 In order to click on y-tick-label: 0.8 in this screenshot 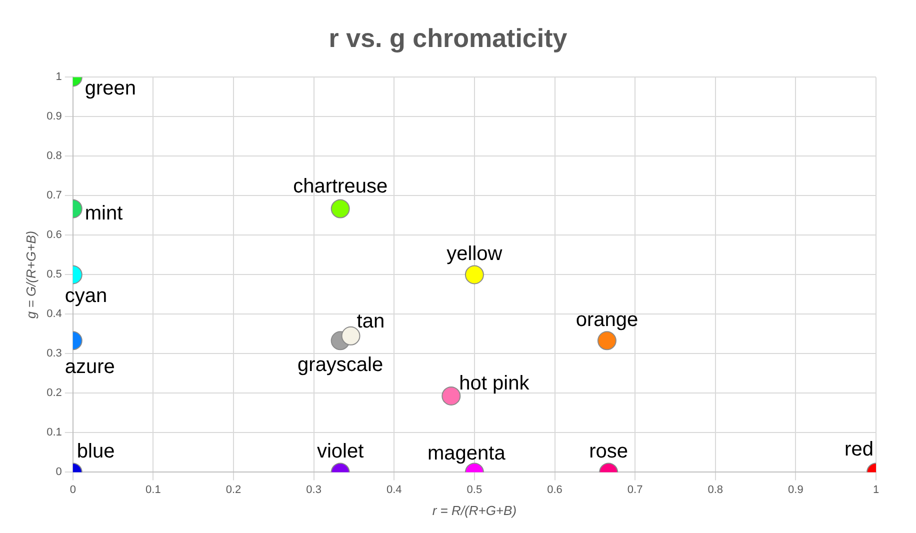, I will do `click(54, 156)`.